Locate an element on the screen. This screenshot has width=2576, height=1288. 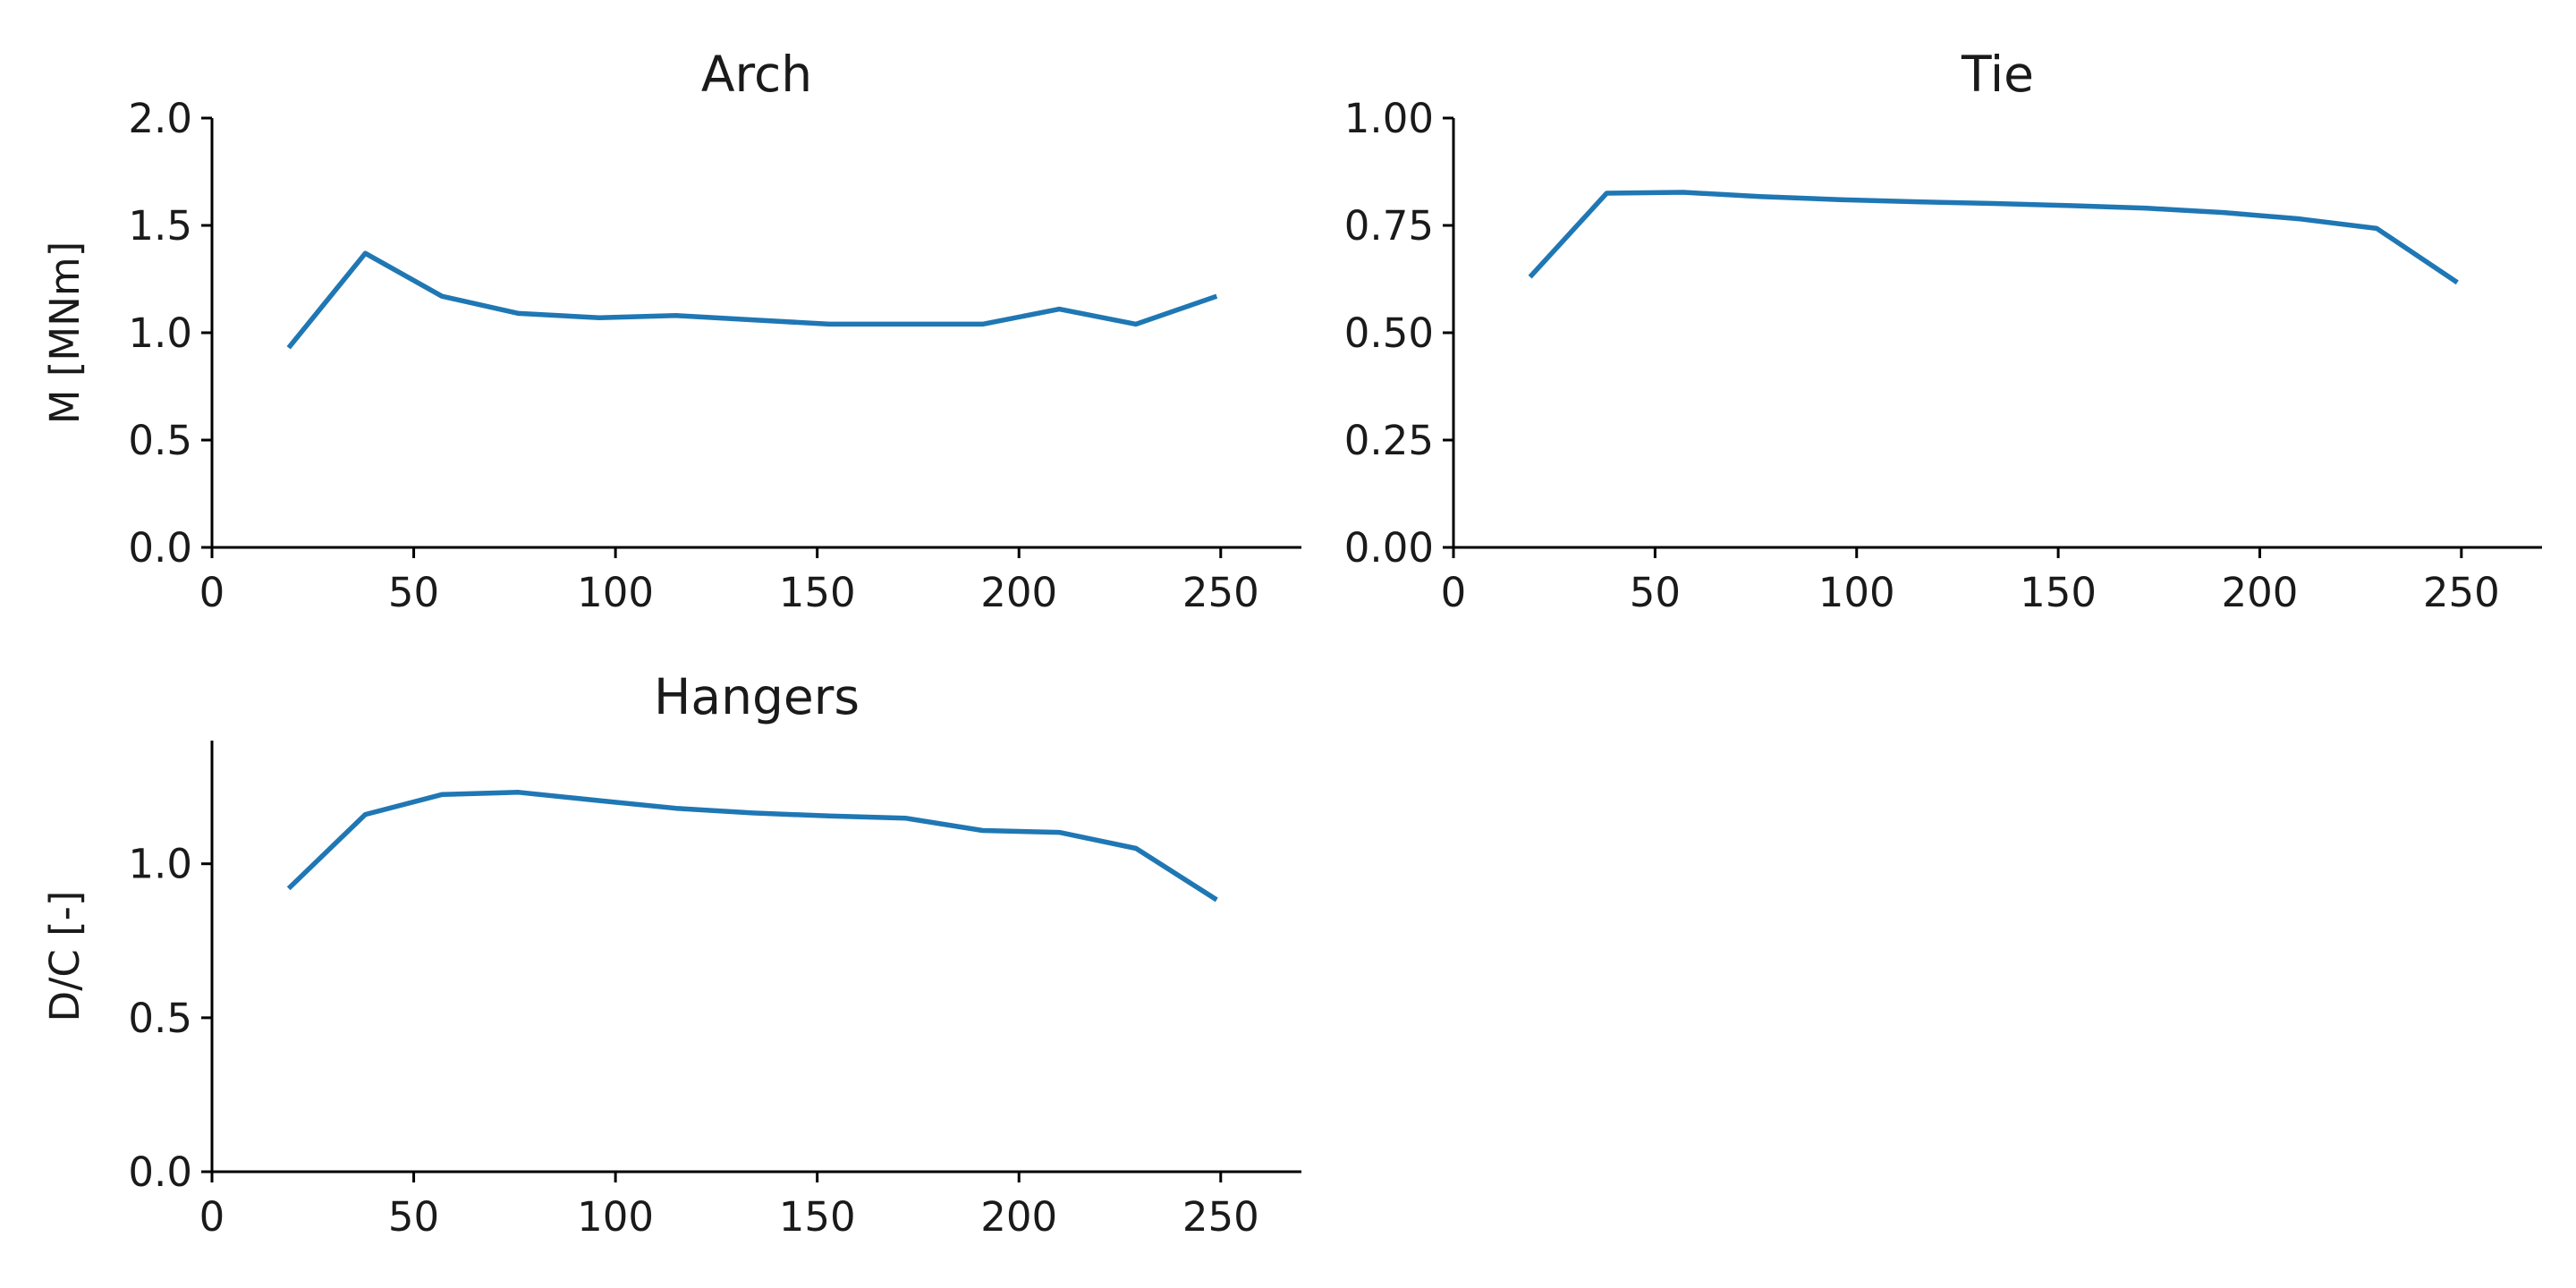
hangers-x-tick-label: 250 is located at coordinates (1220, 1217).